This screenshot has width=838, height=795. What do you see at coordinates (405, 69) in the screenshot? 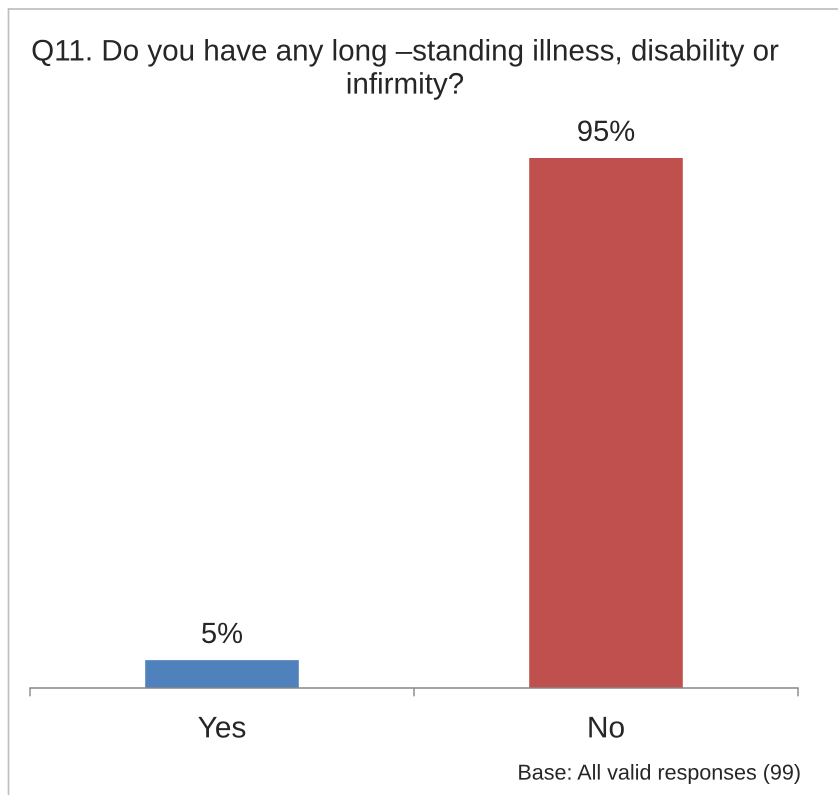
I see `chart-title: Q11. Do you have any long –standing illness, disability or infirmity?` at bounding box center [405, 69].